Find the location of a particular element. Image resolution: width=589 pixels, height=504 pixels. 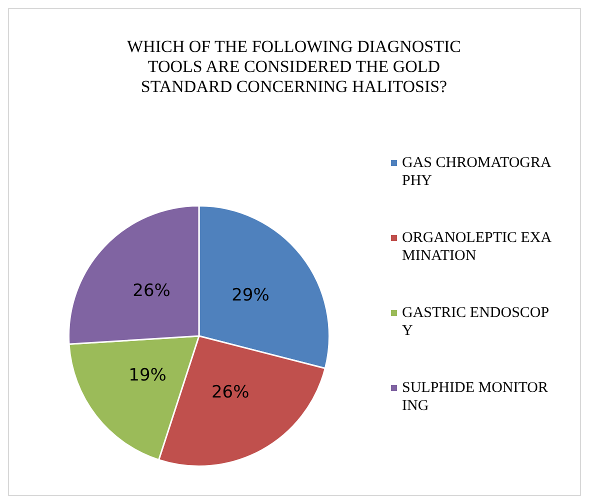

data-label: 19% is located at coordinates (147, 375).